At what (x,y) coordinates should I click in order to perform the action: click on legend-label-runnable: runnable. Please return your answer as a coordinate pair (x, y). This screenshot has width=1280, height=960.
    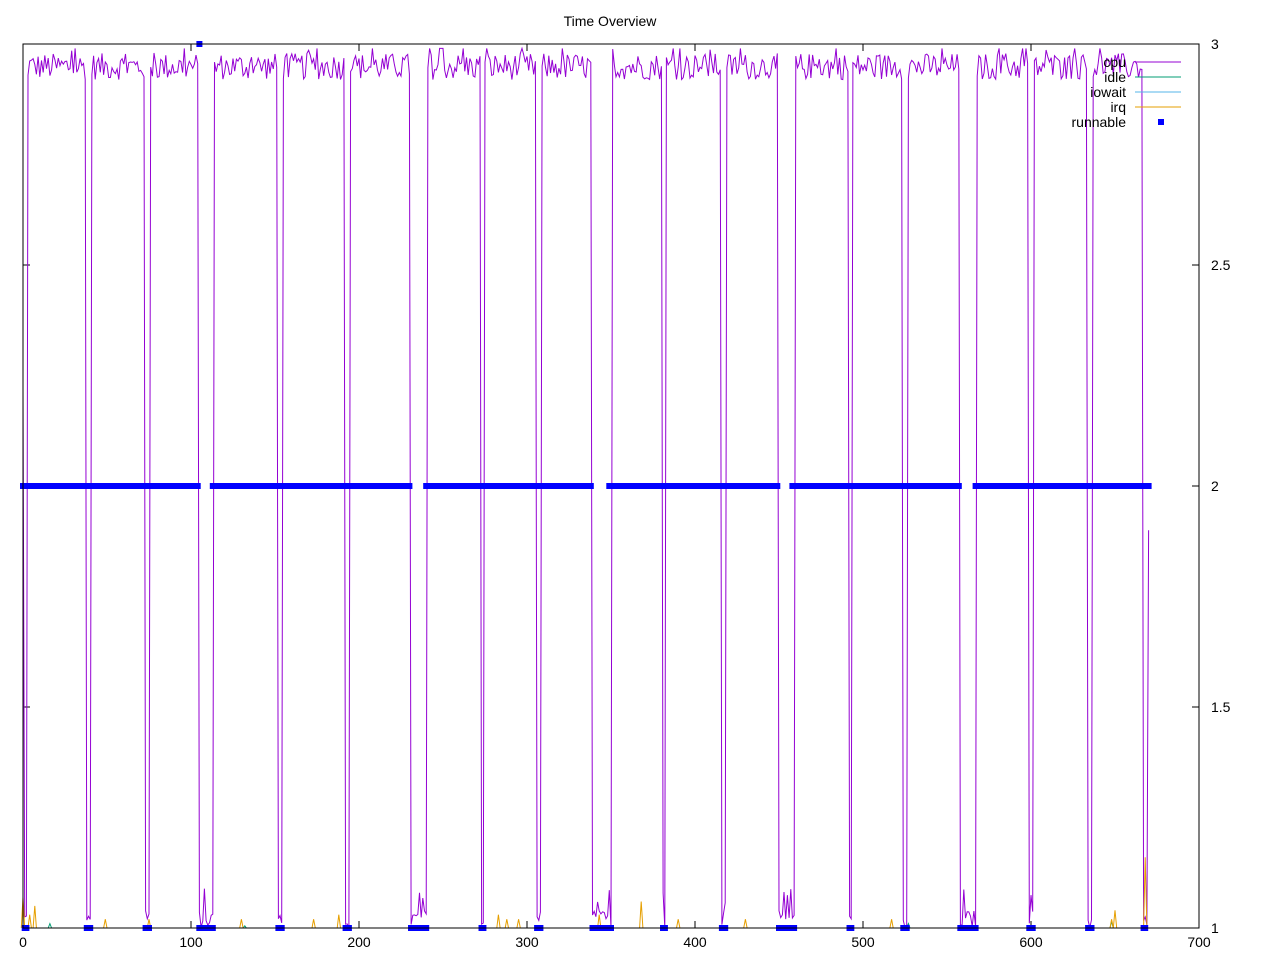
    Looking at the image, I should click on (1099, 122).